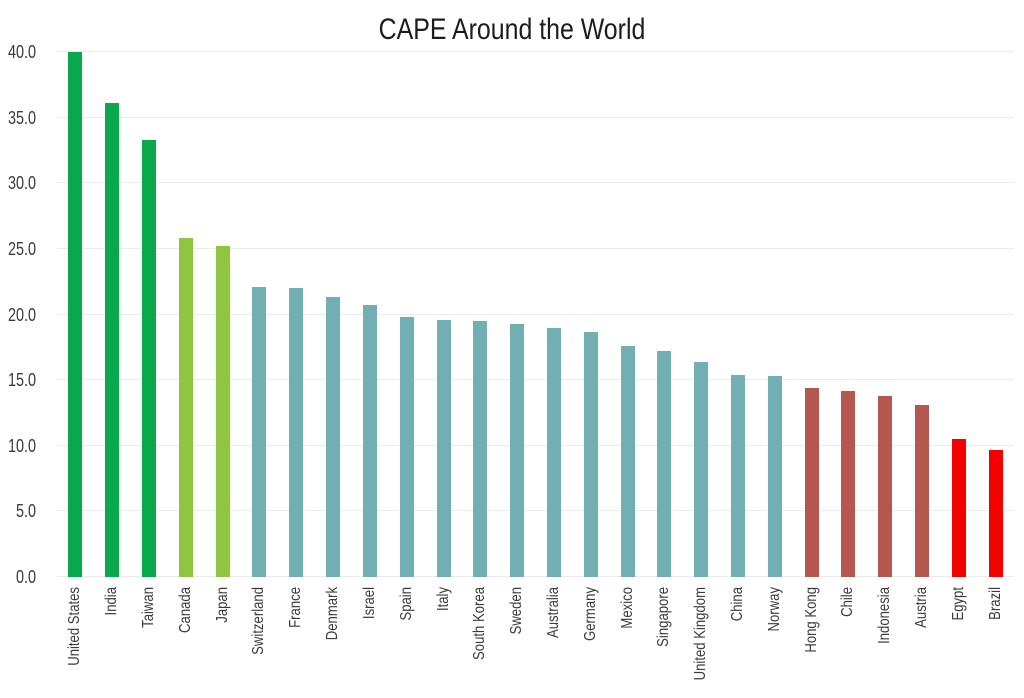 Image resolution: width=1024 pixels, height=698 pixels. What do you see at coordinates (664, 464) in the screenshot?
I see `bar-singapore` at bounding box center [664, 464].